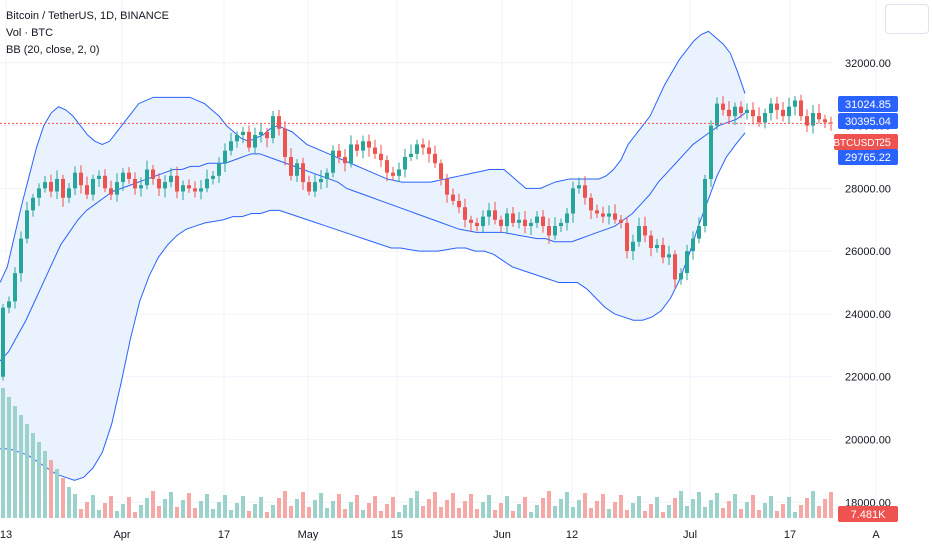  I want to click on chart-settings-button, so click(907, 19).